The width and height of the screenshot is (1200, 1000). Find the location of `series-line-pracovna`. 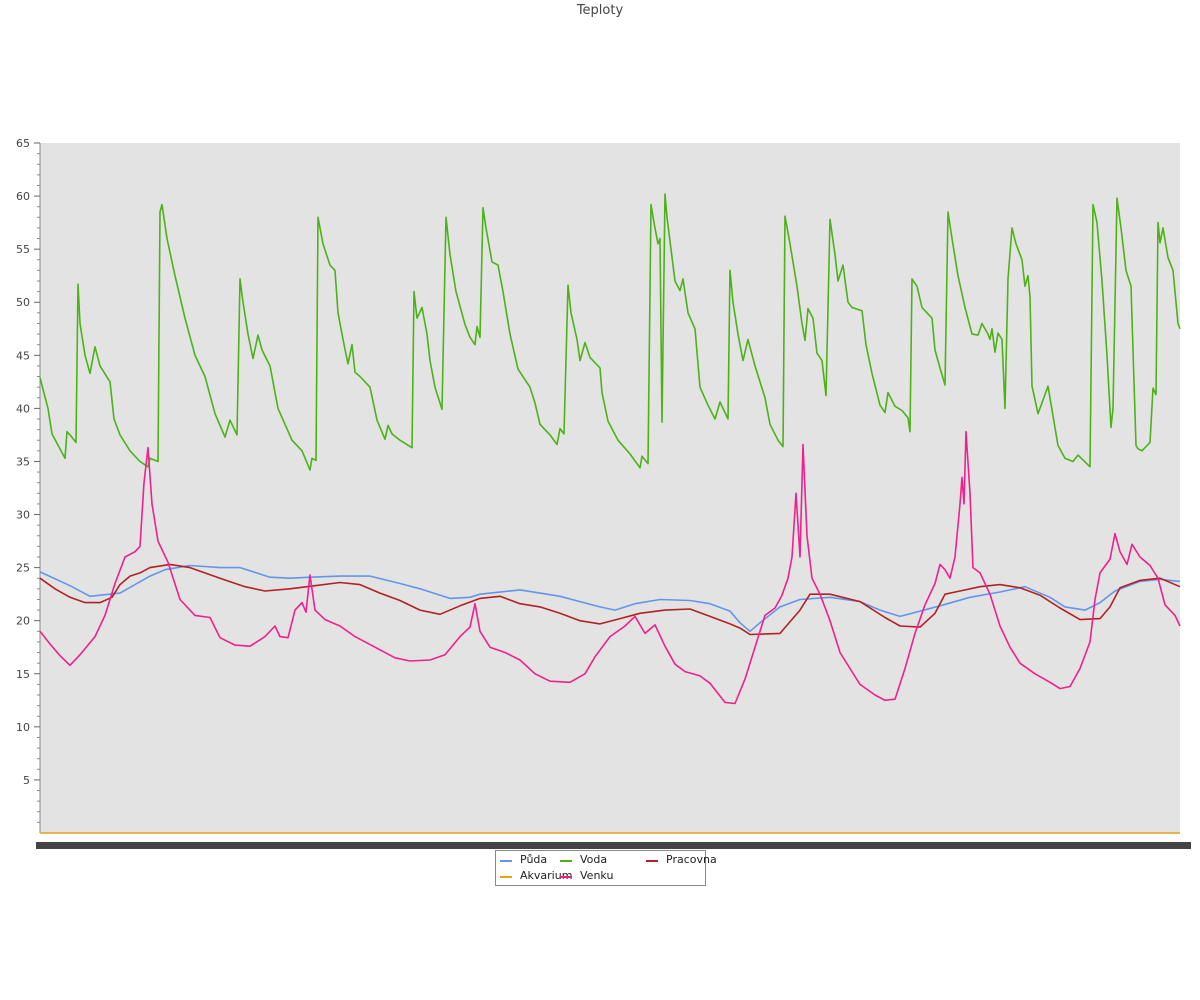

series-line-pracovna is located at coordinates (610, 599).